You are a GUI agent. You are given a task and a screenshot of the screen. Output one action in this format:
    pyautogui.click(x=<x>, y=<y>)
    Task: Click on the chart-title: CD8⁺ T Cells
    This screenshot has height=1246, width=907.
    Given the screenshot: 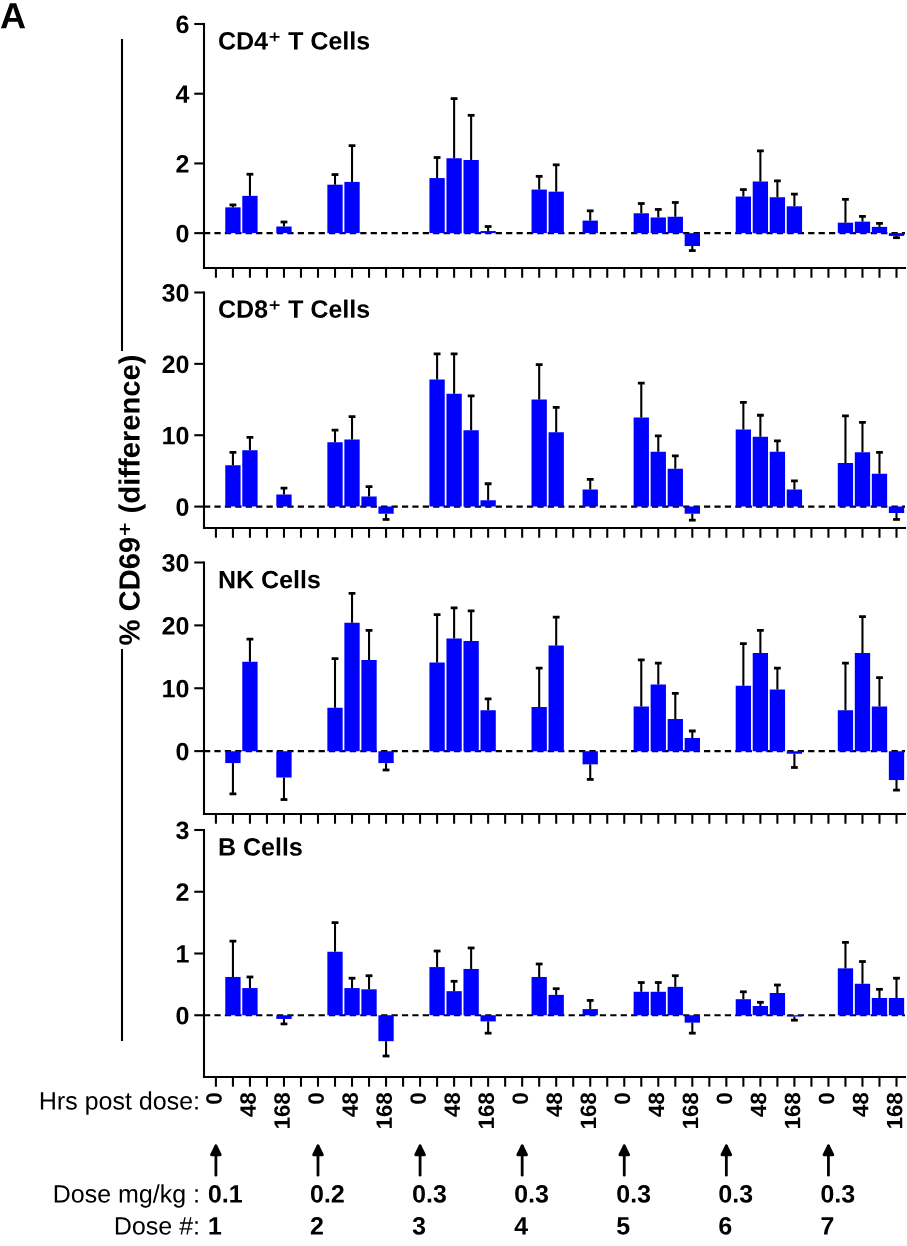 What is the action you would take?
    pyautogui.click(x=294, y=308)
    